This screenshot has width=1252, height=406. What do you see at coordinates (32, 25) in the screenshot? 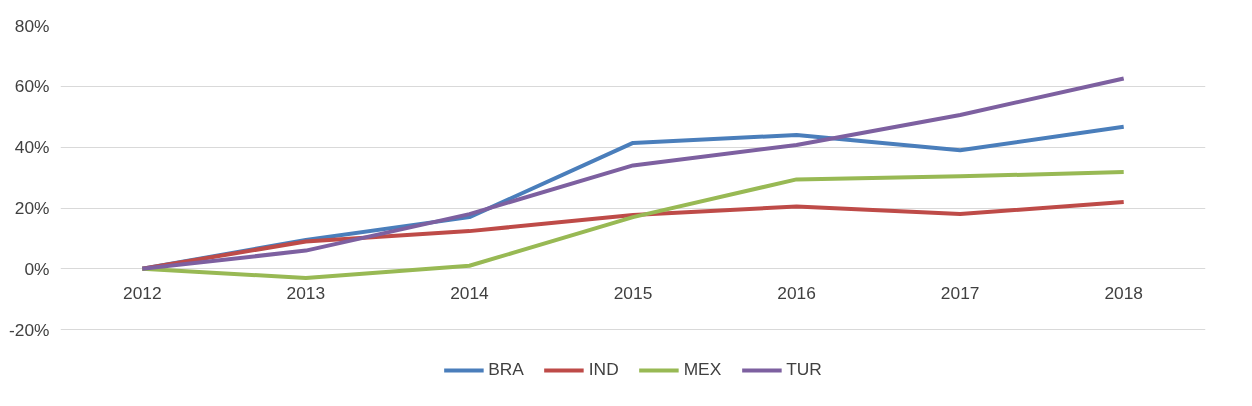
I see `y-tick-label: 80%` at bounding box center [32, 25].